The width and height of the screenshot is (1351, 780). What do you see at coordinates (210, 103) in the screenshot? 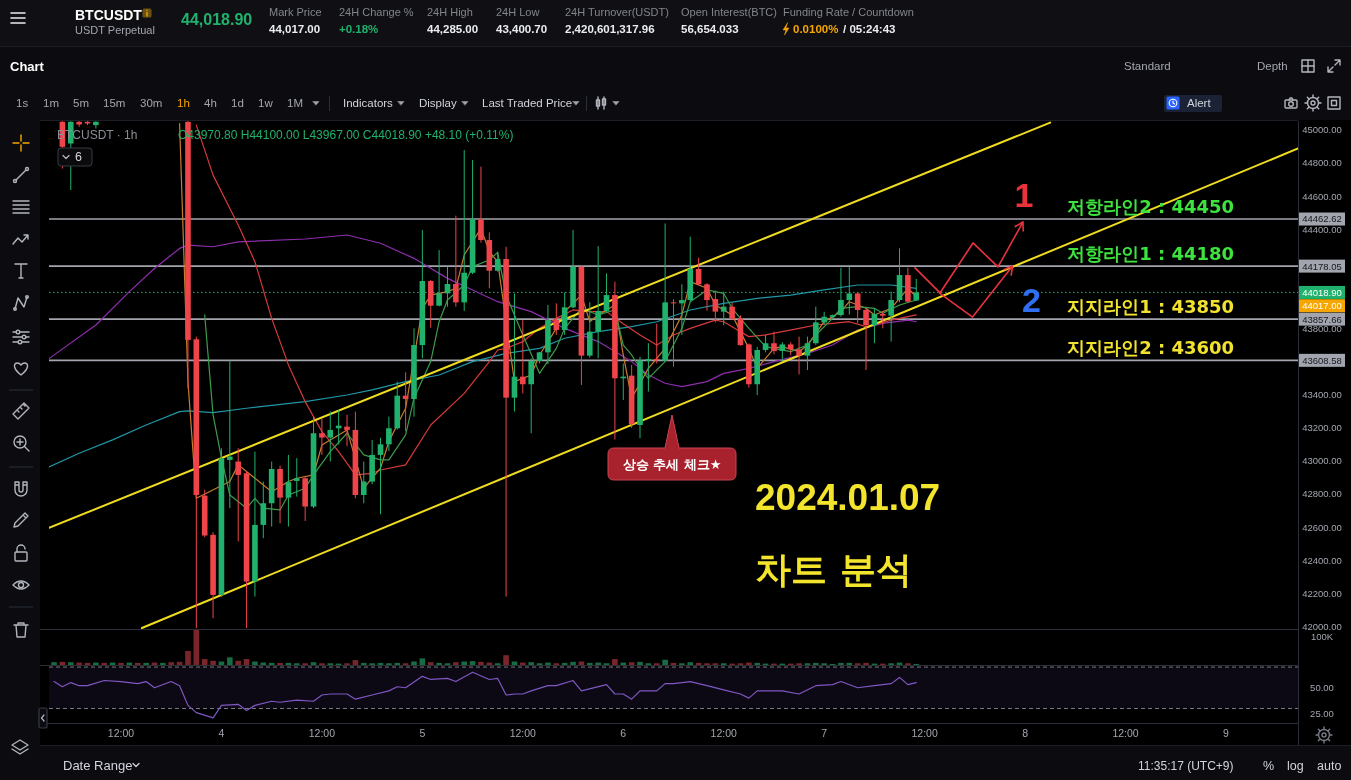
I see `text: 4h` at bounding box center [210, 103].